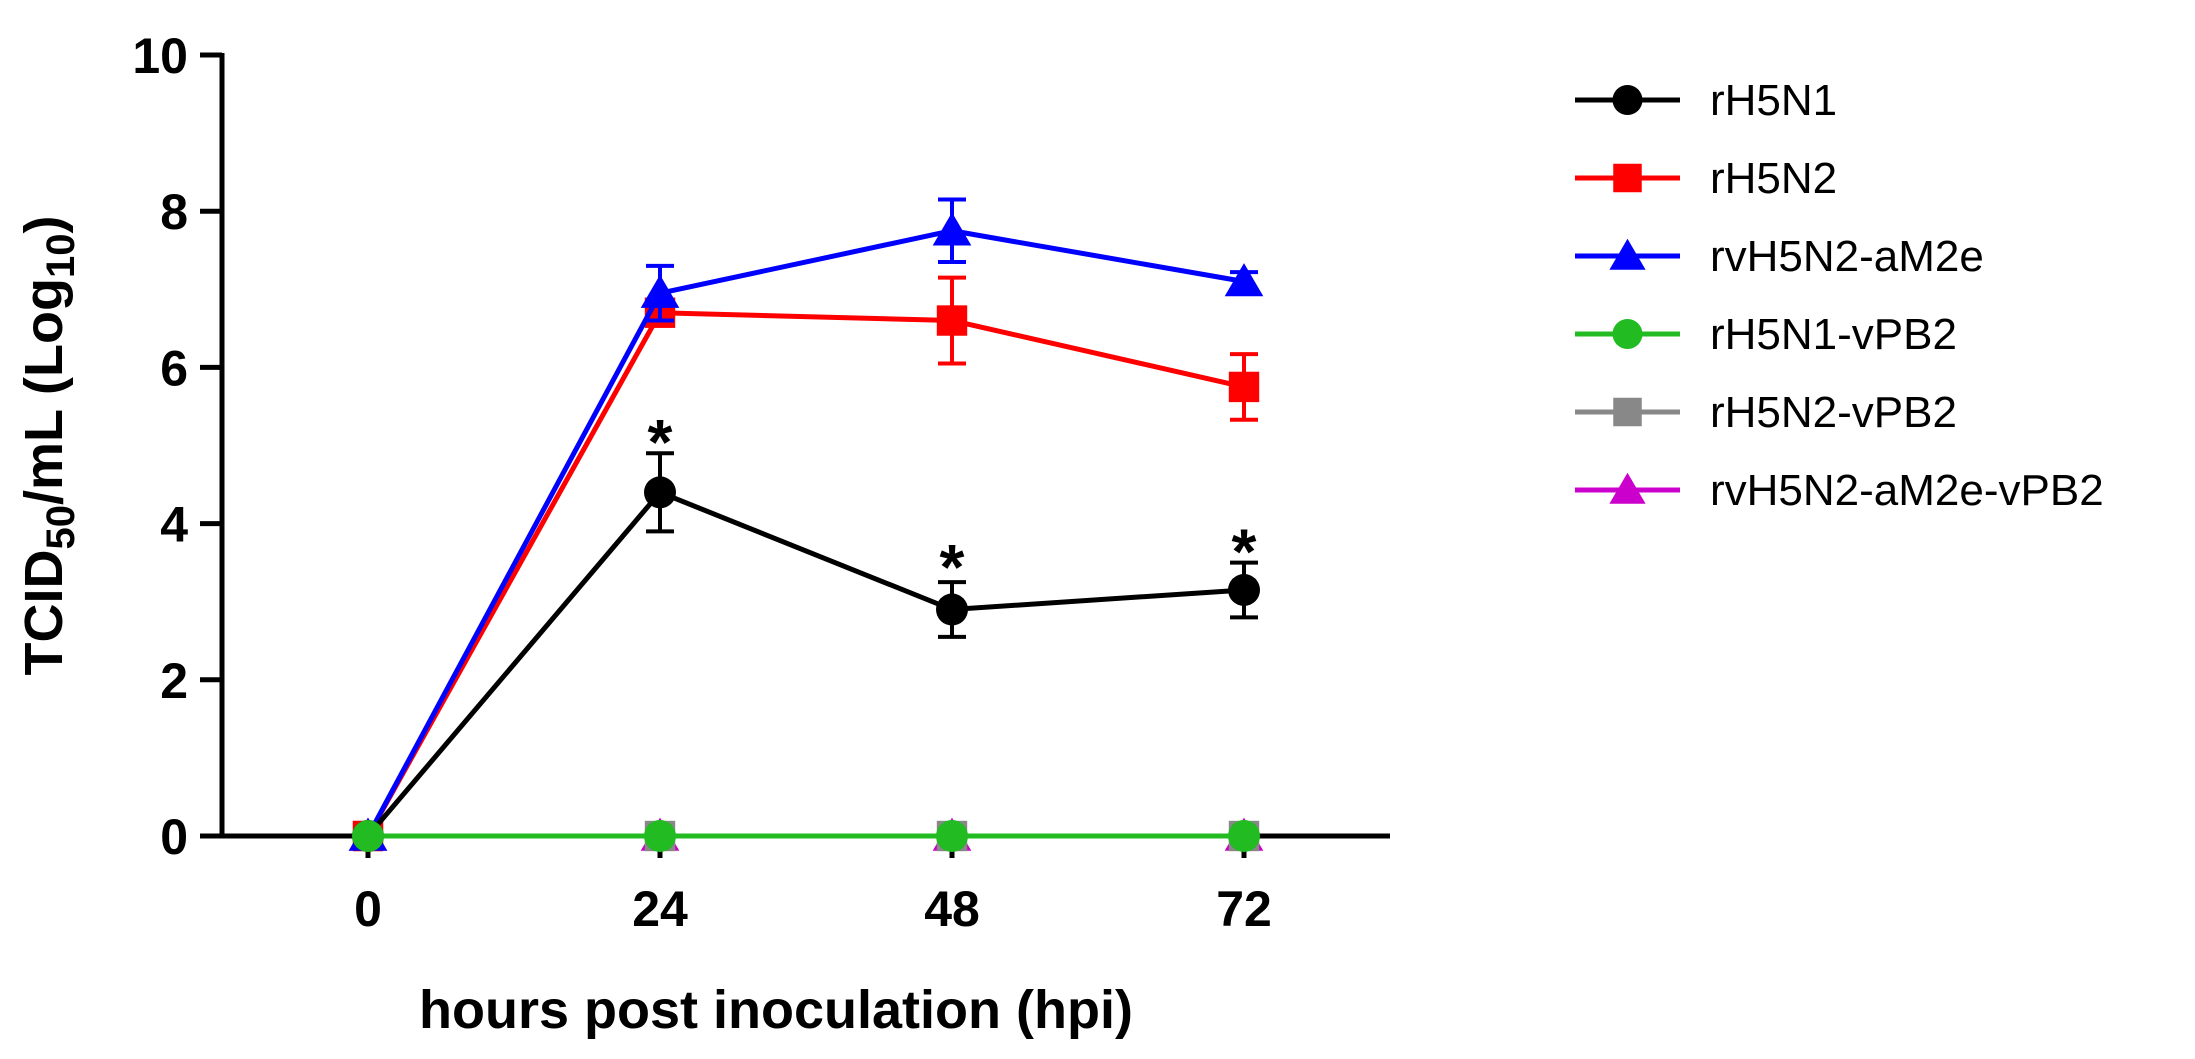 This screenshot has width=2195, height=1059. What do you see at coordinates (805, 663) in the screenshot?
I see `series-line` at bounding box center [805, 663].